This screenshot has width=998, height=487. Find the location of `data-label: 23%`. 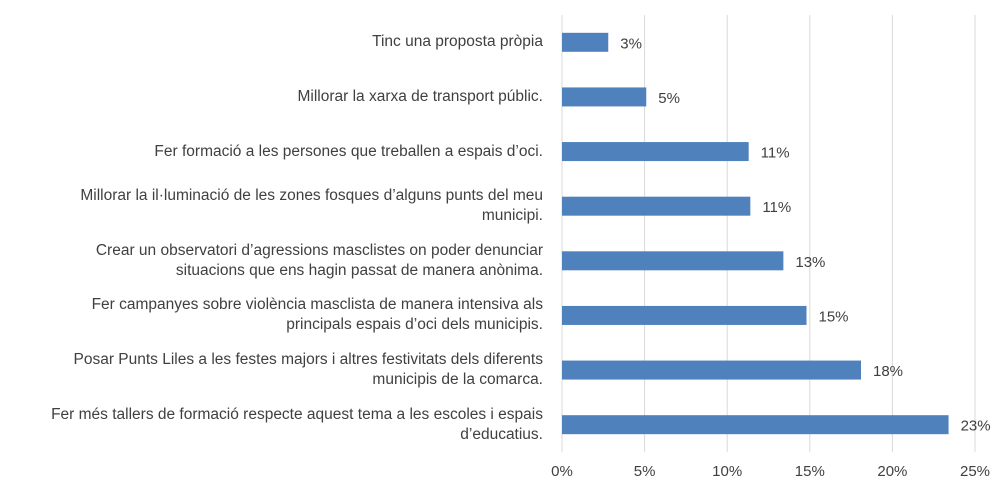

data-label: 23% is located at coordinates (976, 426).